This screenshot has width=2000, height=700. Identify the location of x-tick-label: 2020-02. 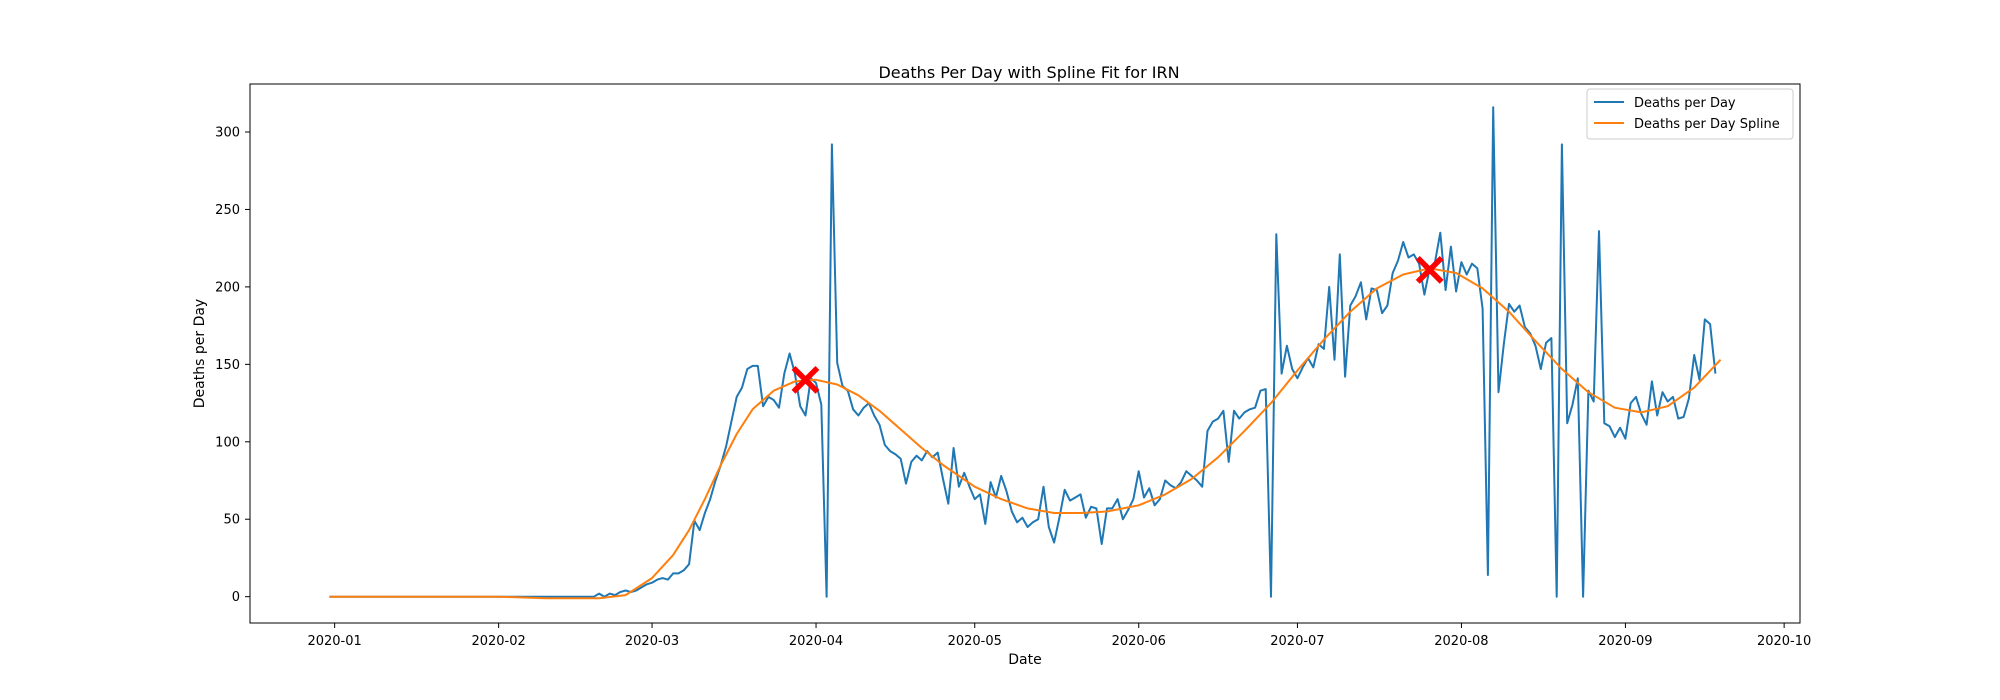
(498, 641).